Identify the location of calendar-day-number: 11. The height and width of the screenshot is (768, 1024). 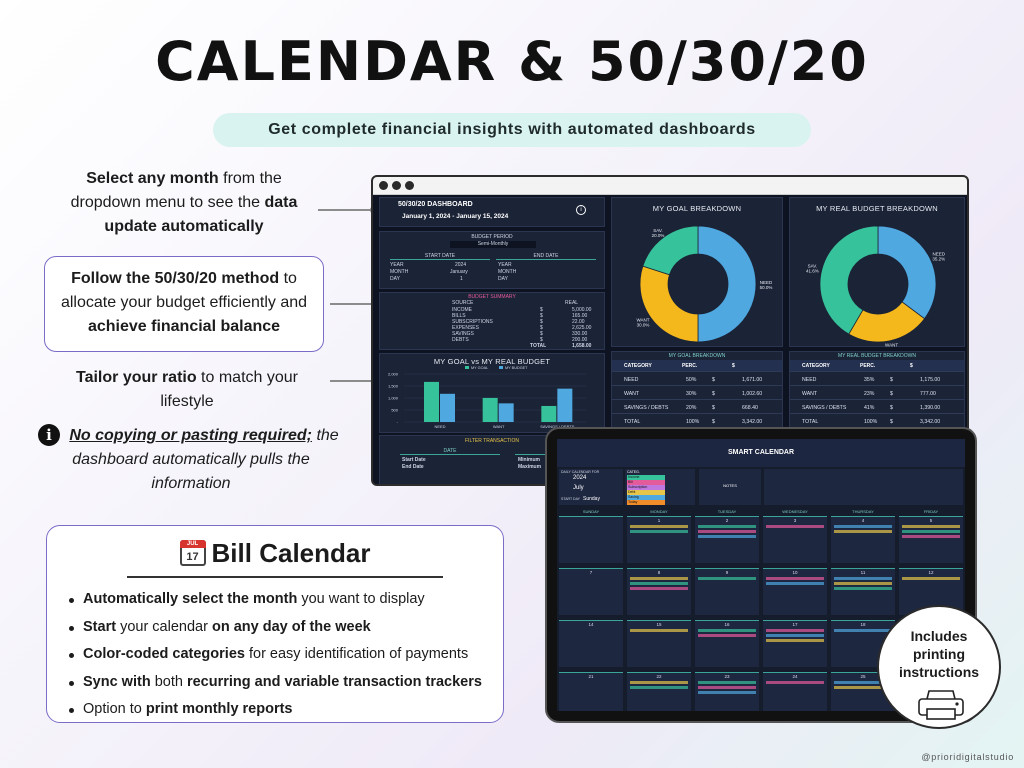
(863, 572).